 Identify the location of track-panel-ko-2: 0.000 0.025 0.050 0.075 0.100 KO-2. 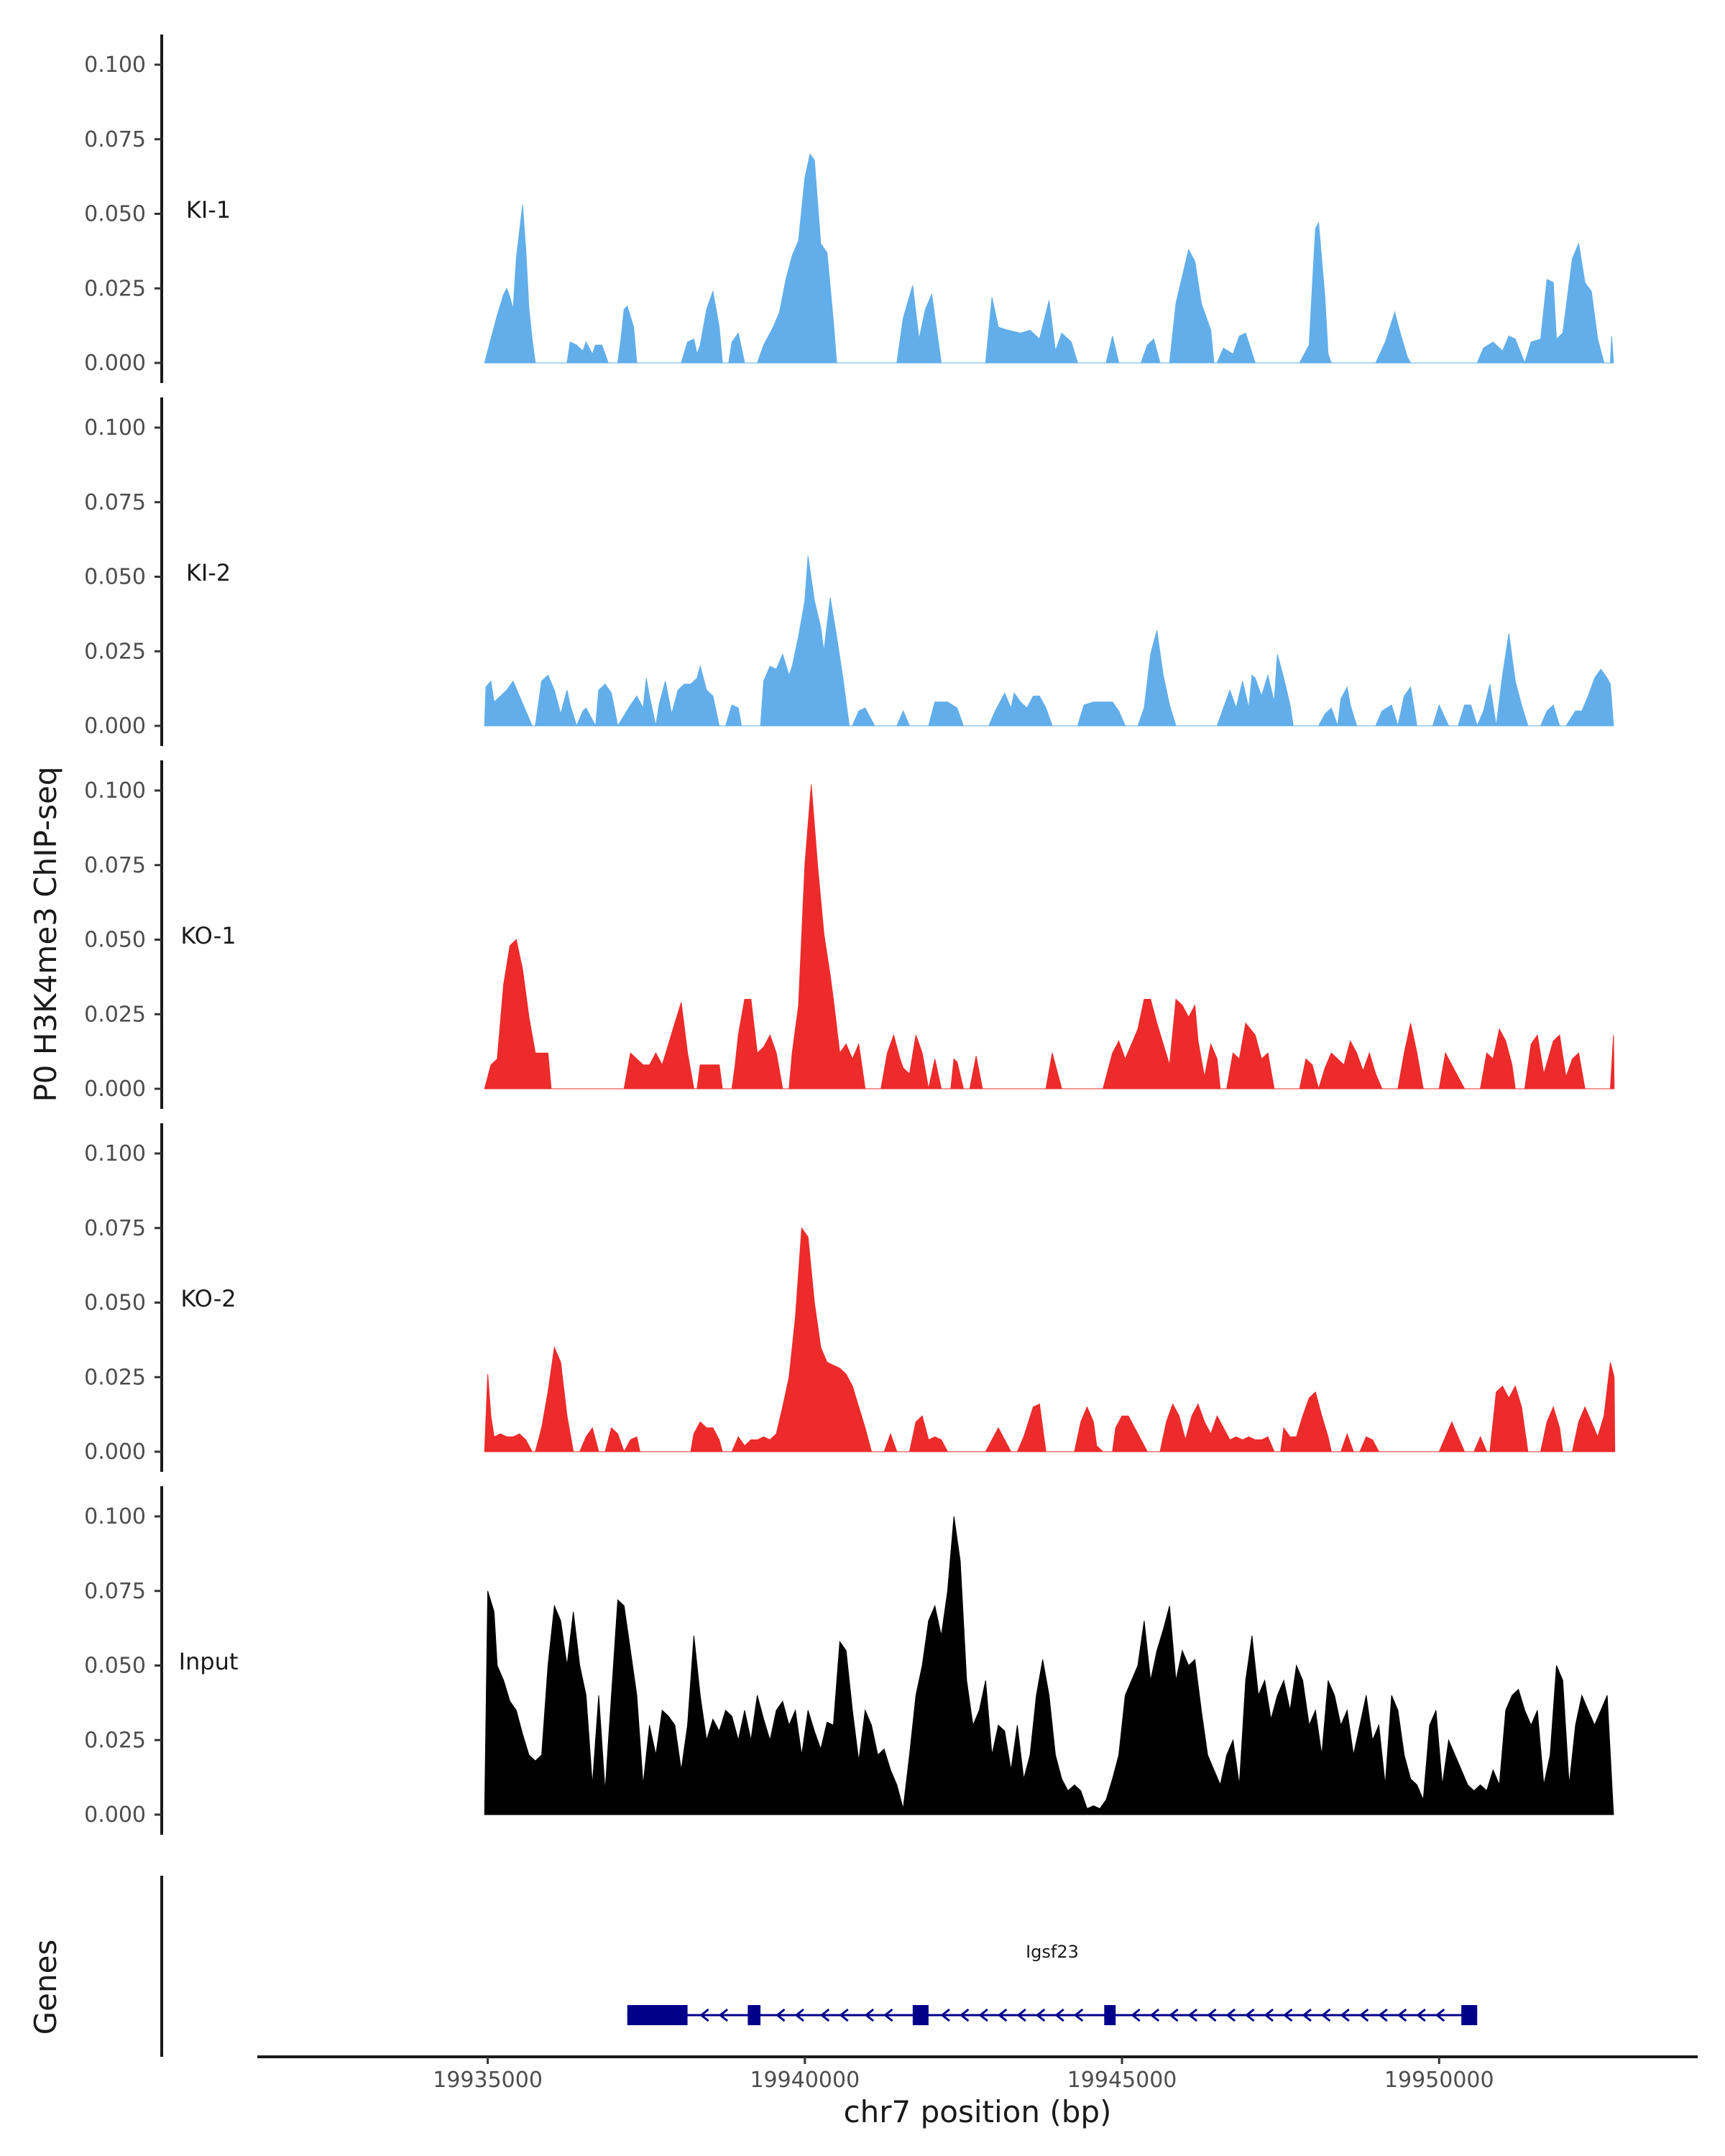
(850, 1297).